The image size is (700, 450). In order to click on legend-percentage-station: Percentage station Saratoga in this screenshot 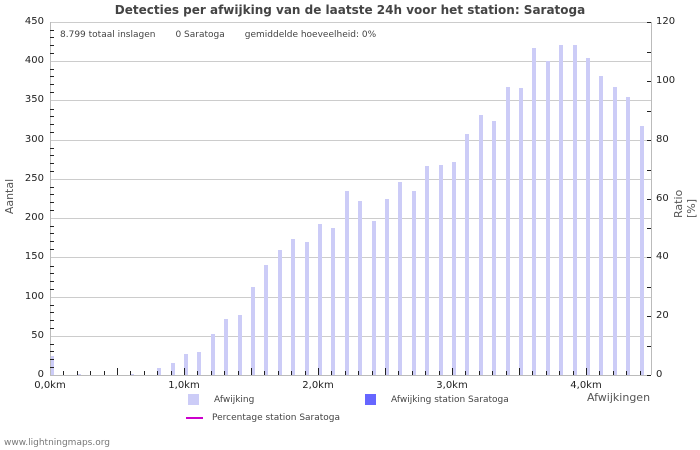, I will do `click(263, 418)`.